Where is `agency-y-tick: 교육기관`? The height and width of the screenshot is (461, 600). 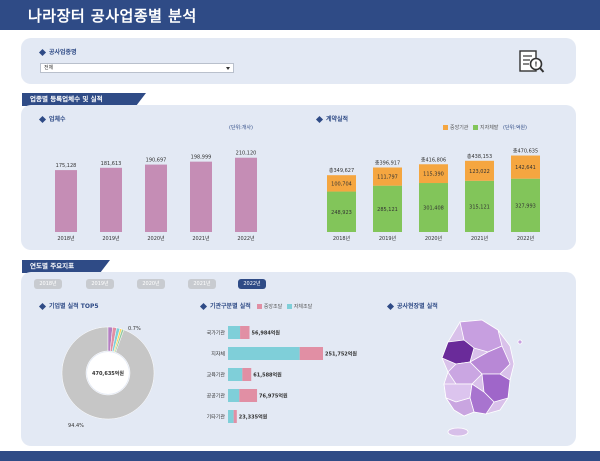 agency-y-tick: 교육기관 is located at coordinates (216, 375).